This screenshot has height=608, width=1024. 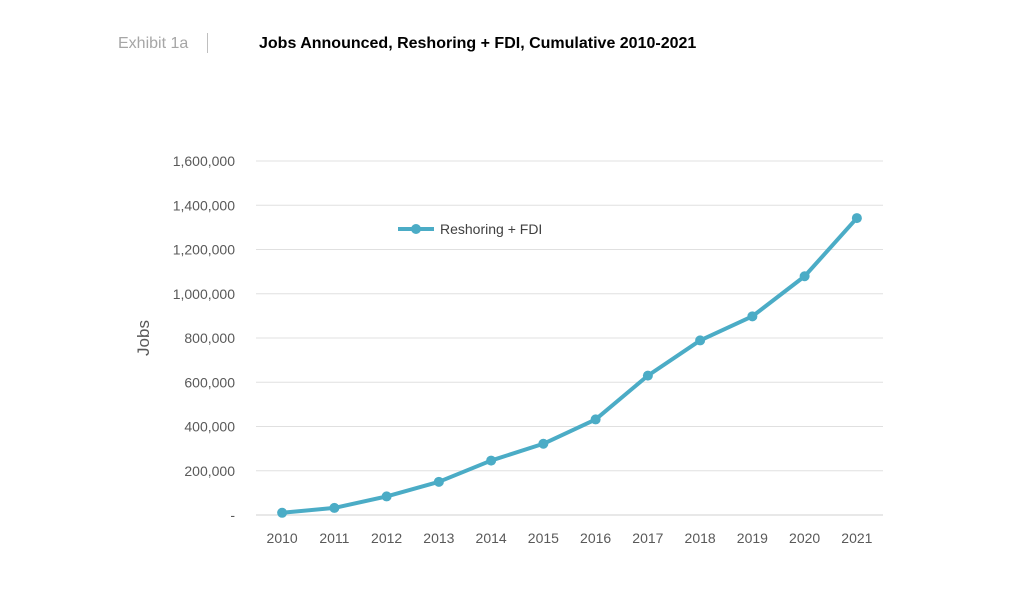 I want to click on legend-label: Reshoring + FDI, so click(x=491, y=229).